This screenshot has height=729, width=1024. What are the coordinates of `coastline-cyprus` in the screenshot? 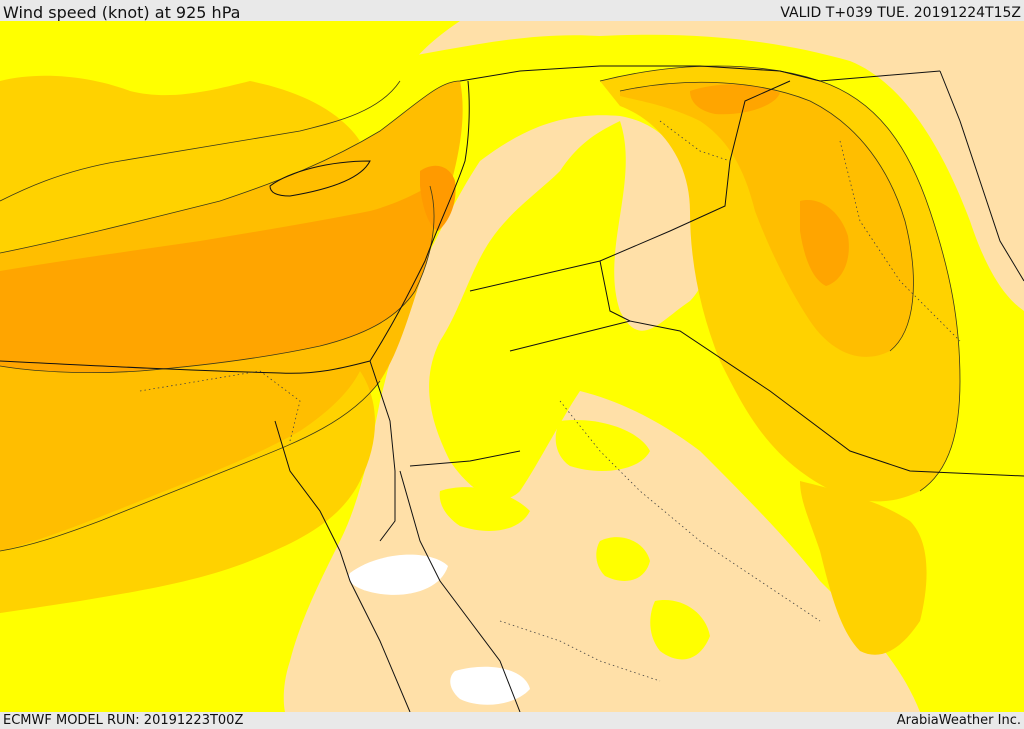 It's located at (320, 178).